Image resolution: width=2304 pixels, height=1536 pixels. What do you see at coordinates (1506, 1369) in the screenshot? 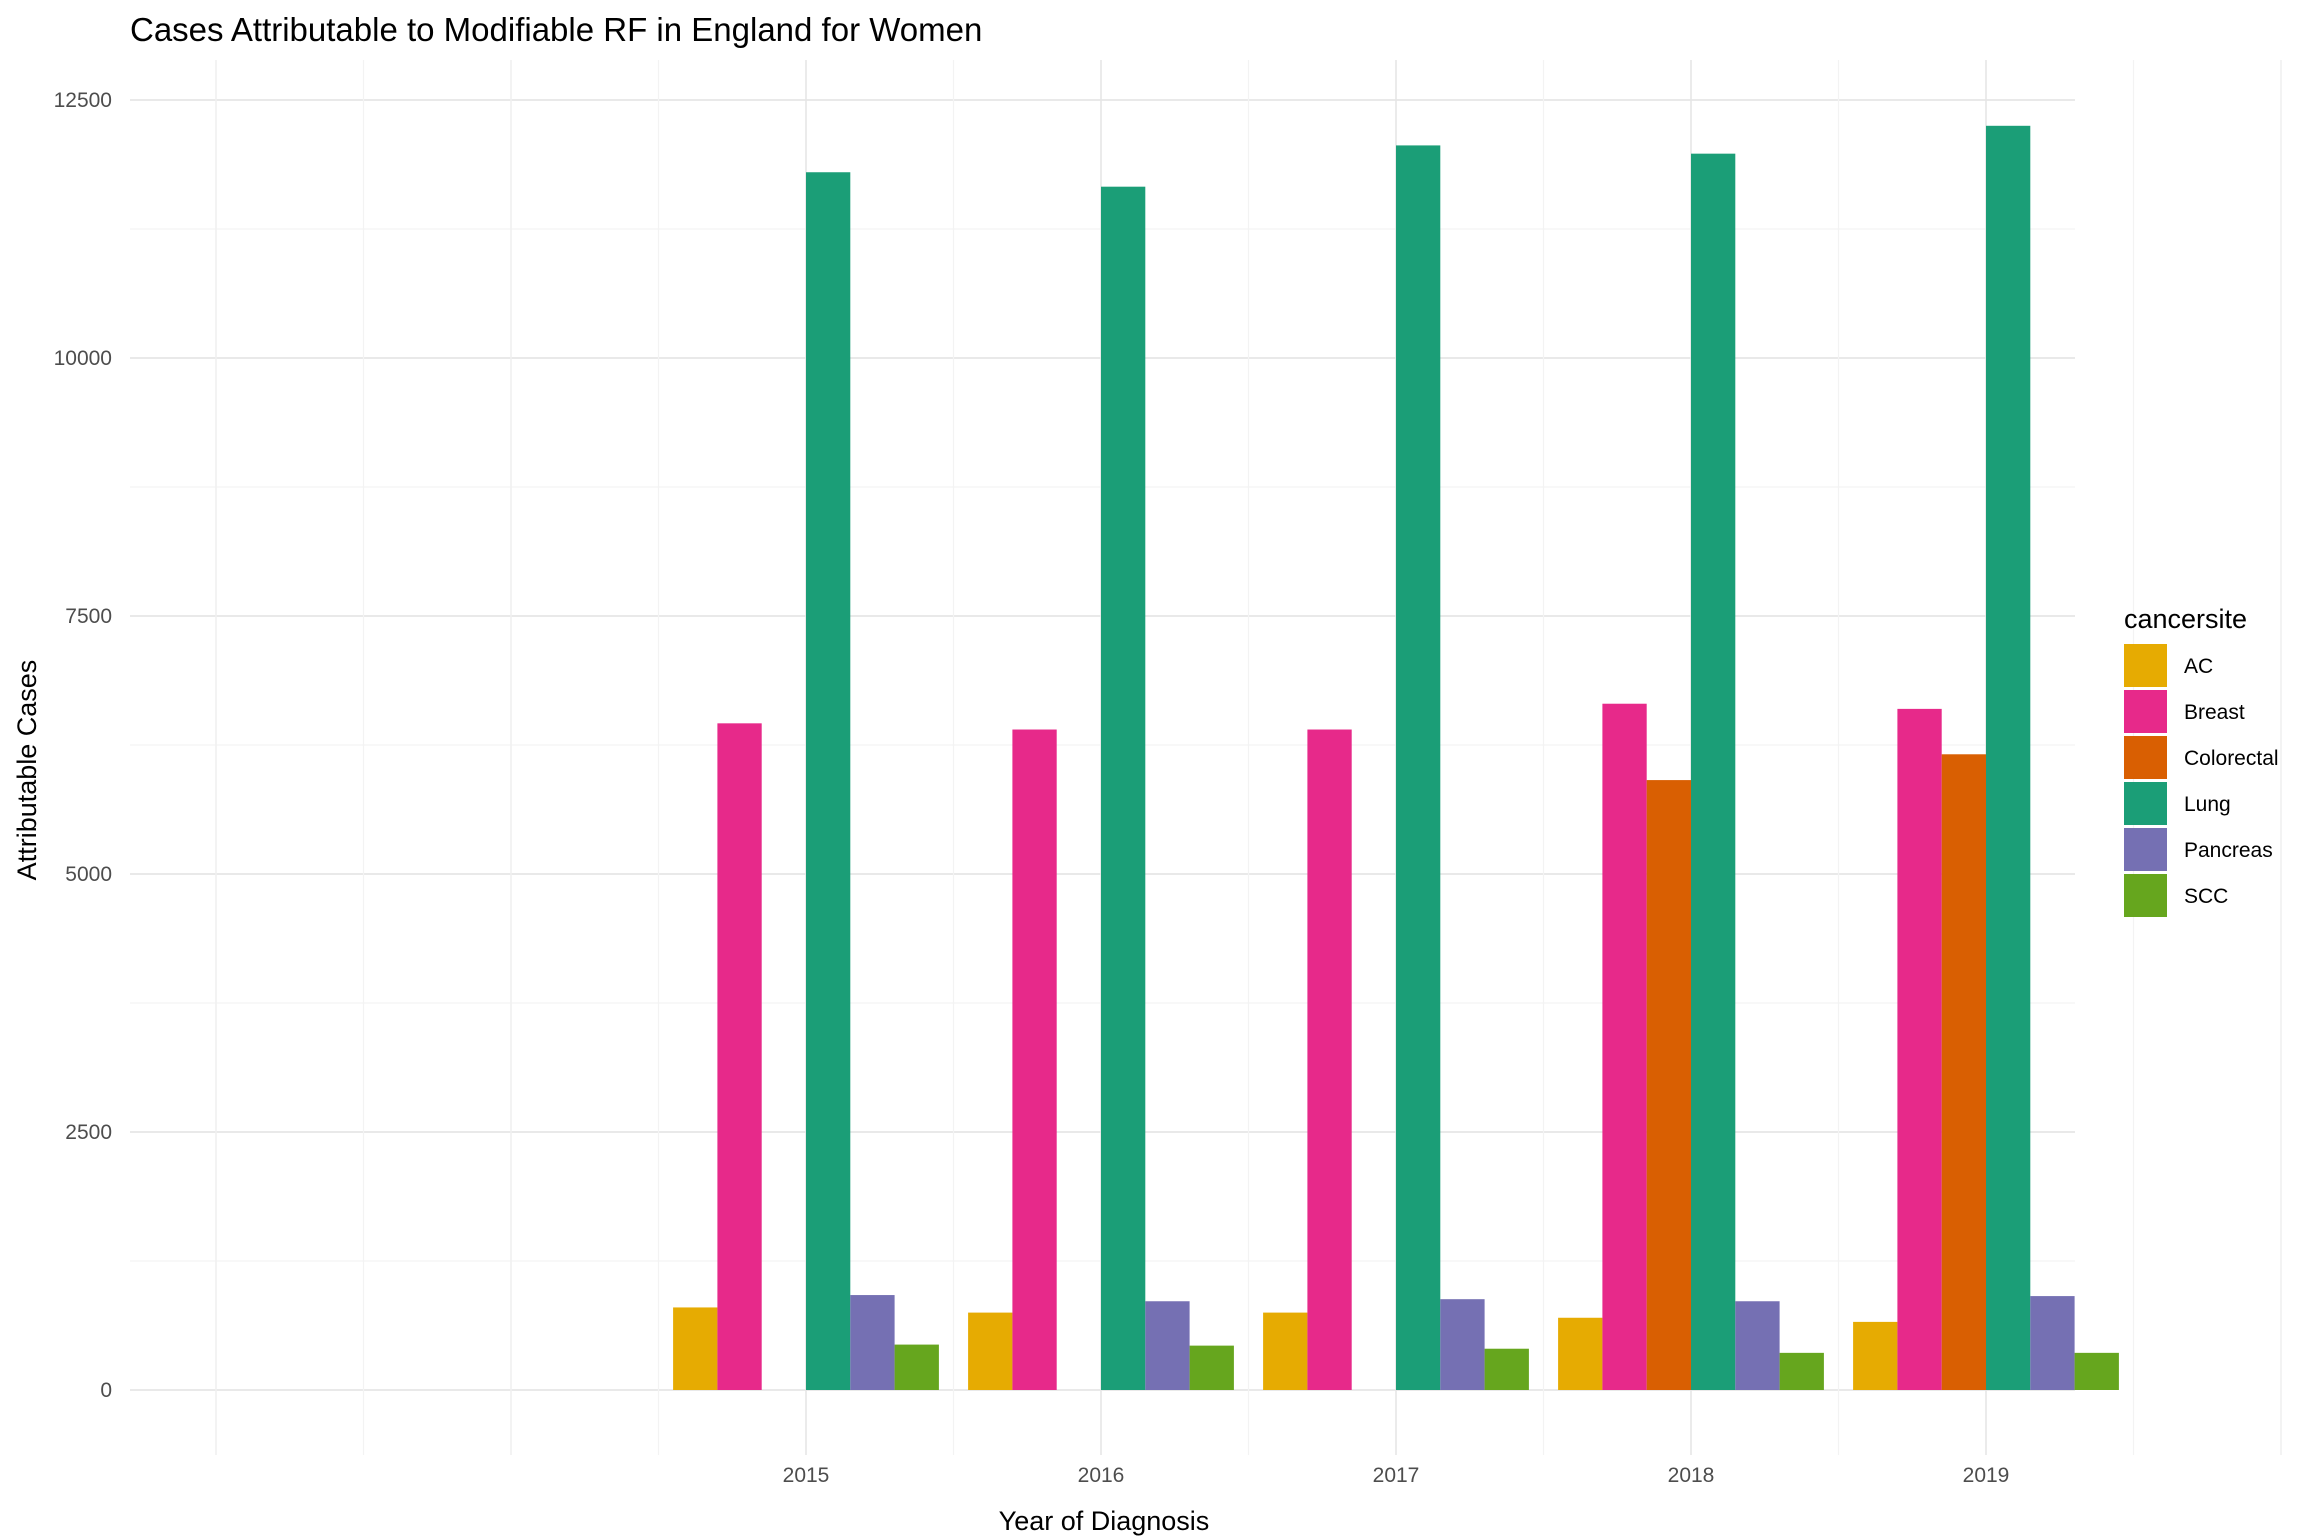
I see `bar-scc-2017` at bounding box center [1506, 1369].